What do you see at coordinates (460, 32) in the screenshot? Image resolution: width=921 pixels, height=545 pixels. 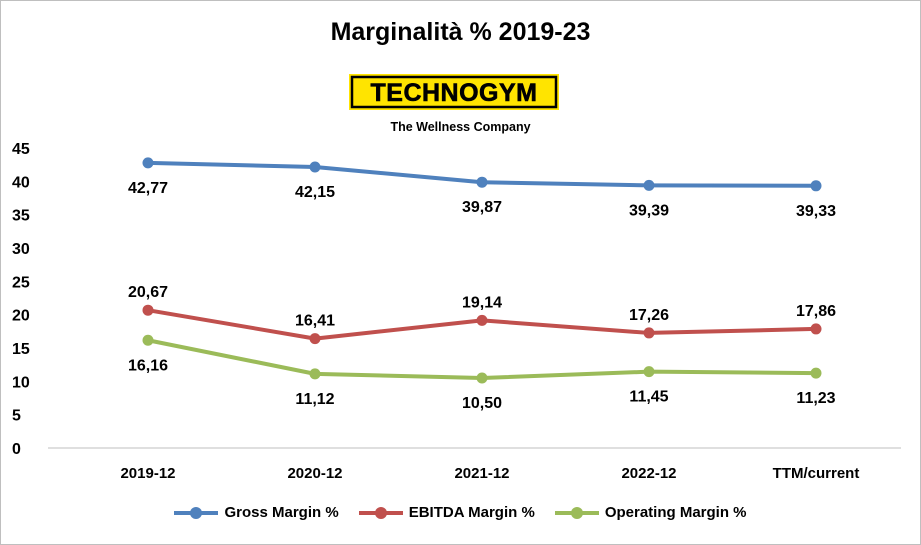 I see `chart-title: Marginalità % 2019-23` at bounding box center [460, 32].